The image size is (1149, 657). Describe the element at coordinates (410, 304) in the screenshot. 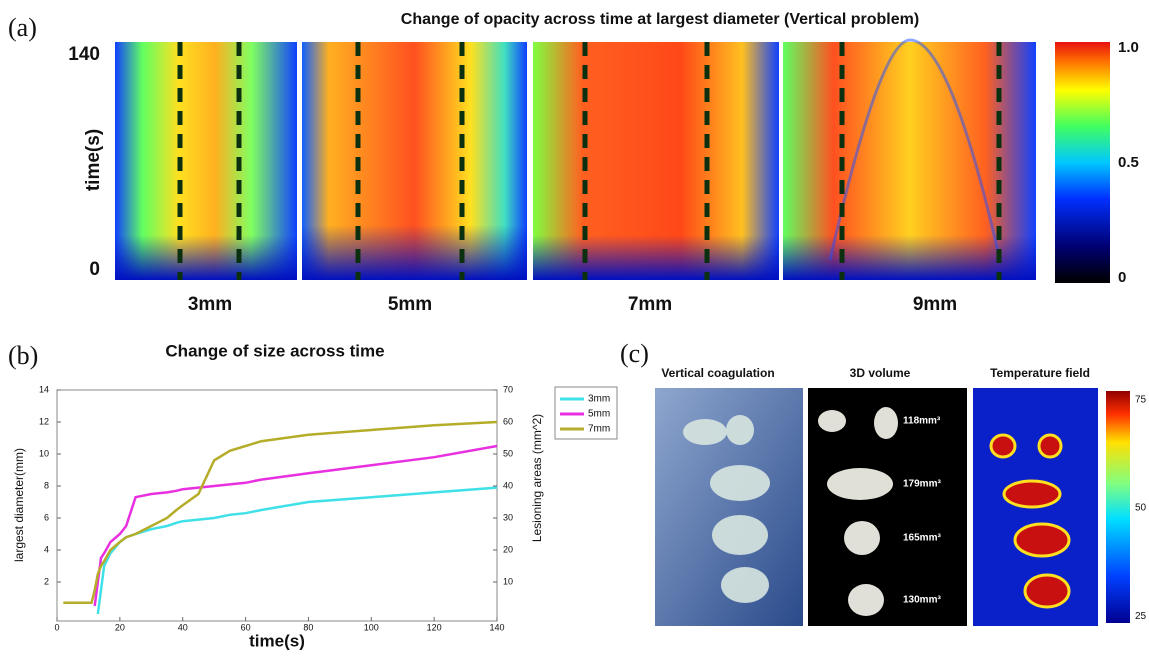

I see `panel-label: 5mm` at that location.